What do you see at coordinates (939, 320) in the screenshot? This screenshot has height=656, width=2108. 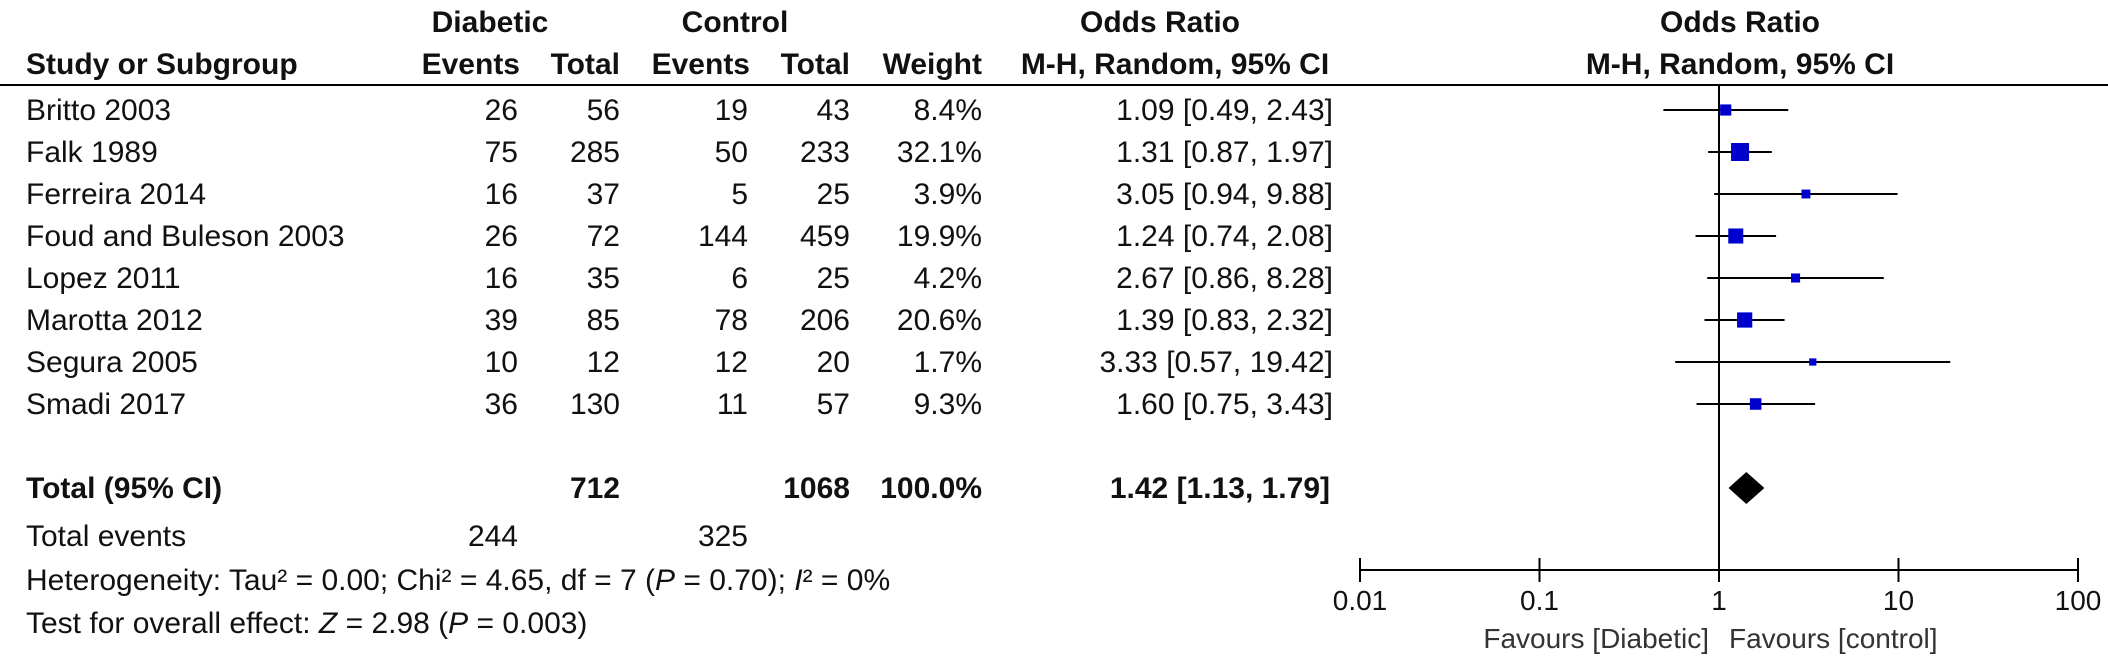 I see `weight-cell: 20.6%` at bounding box center [939, 320].